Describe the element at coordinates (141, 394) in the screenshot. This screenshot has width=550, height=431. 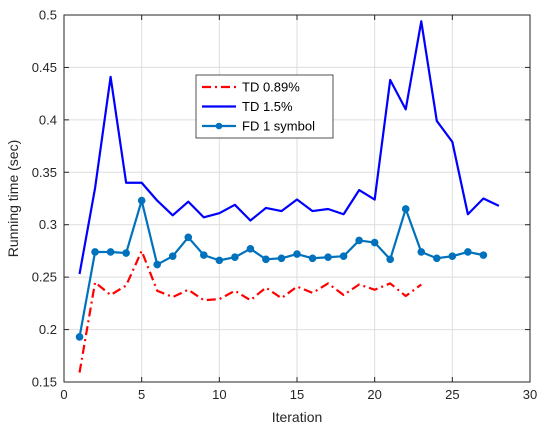
I see `x-tick-label: 5` at that location.